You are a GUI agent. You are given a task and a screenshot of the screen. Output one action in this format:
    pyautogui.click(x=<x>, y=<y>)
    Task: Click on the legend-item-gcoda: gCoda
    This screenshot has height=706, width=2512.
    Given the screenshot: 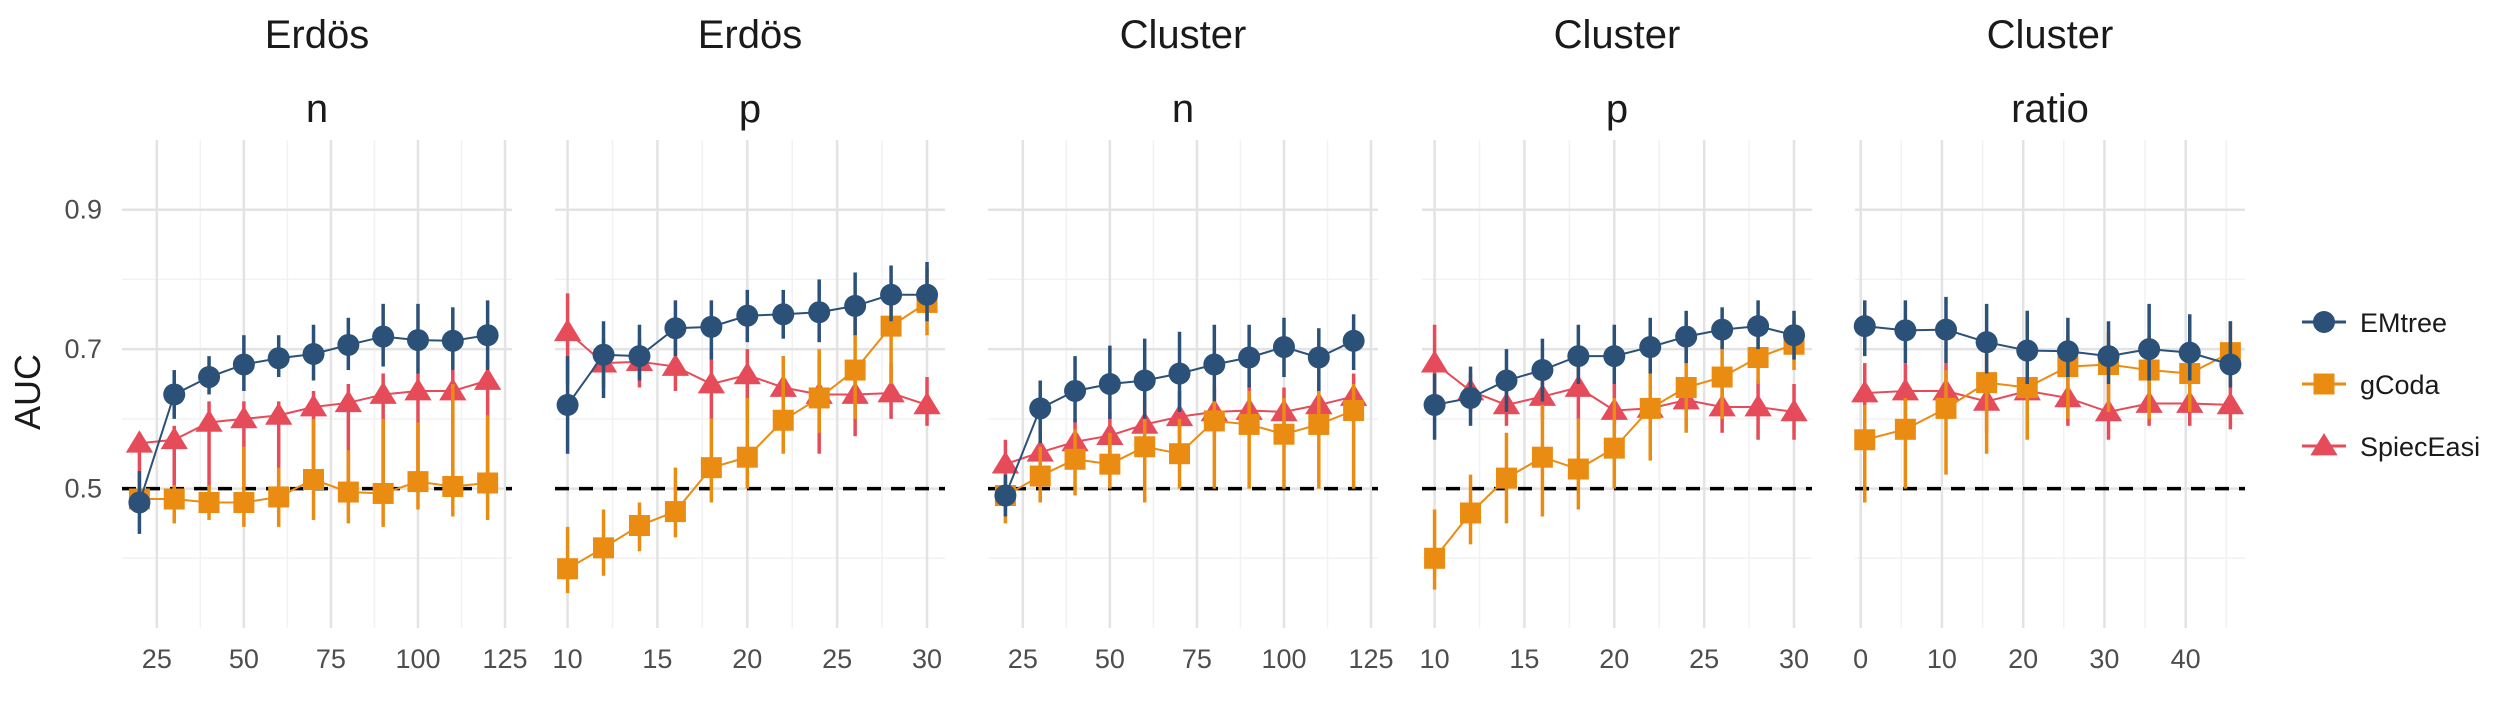 What is the action you would take?
    pyautogui.click(x=2371, y=385)
    